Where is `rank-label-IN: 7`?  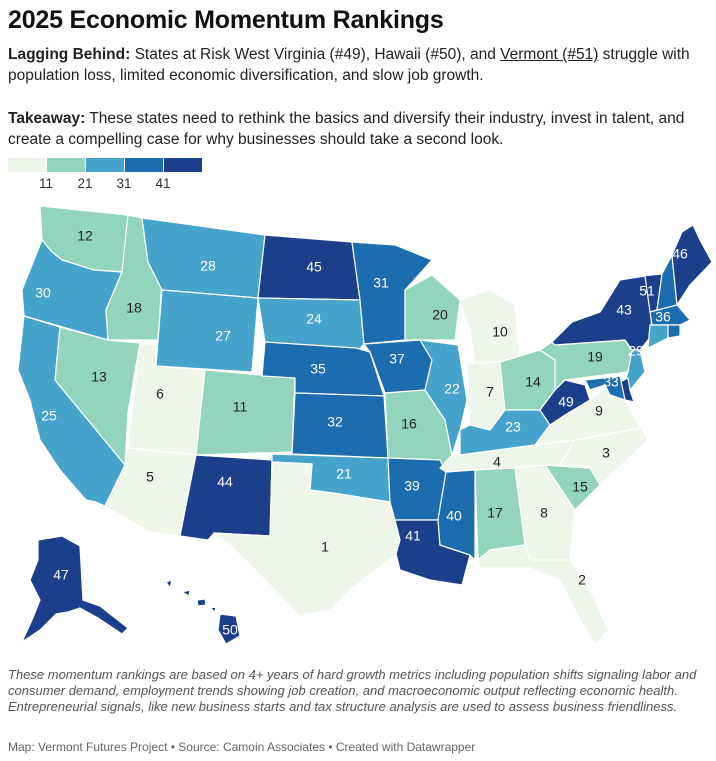 rank-label-IN: 7 is located at coordinates (490, 392).